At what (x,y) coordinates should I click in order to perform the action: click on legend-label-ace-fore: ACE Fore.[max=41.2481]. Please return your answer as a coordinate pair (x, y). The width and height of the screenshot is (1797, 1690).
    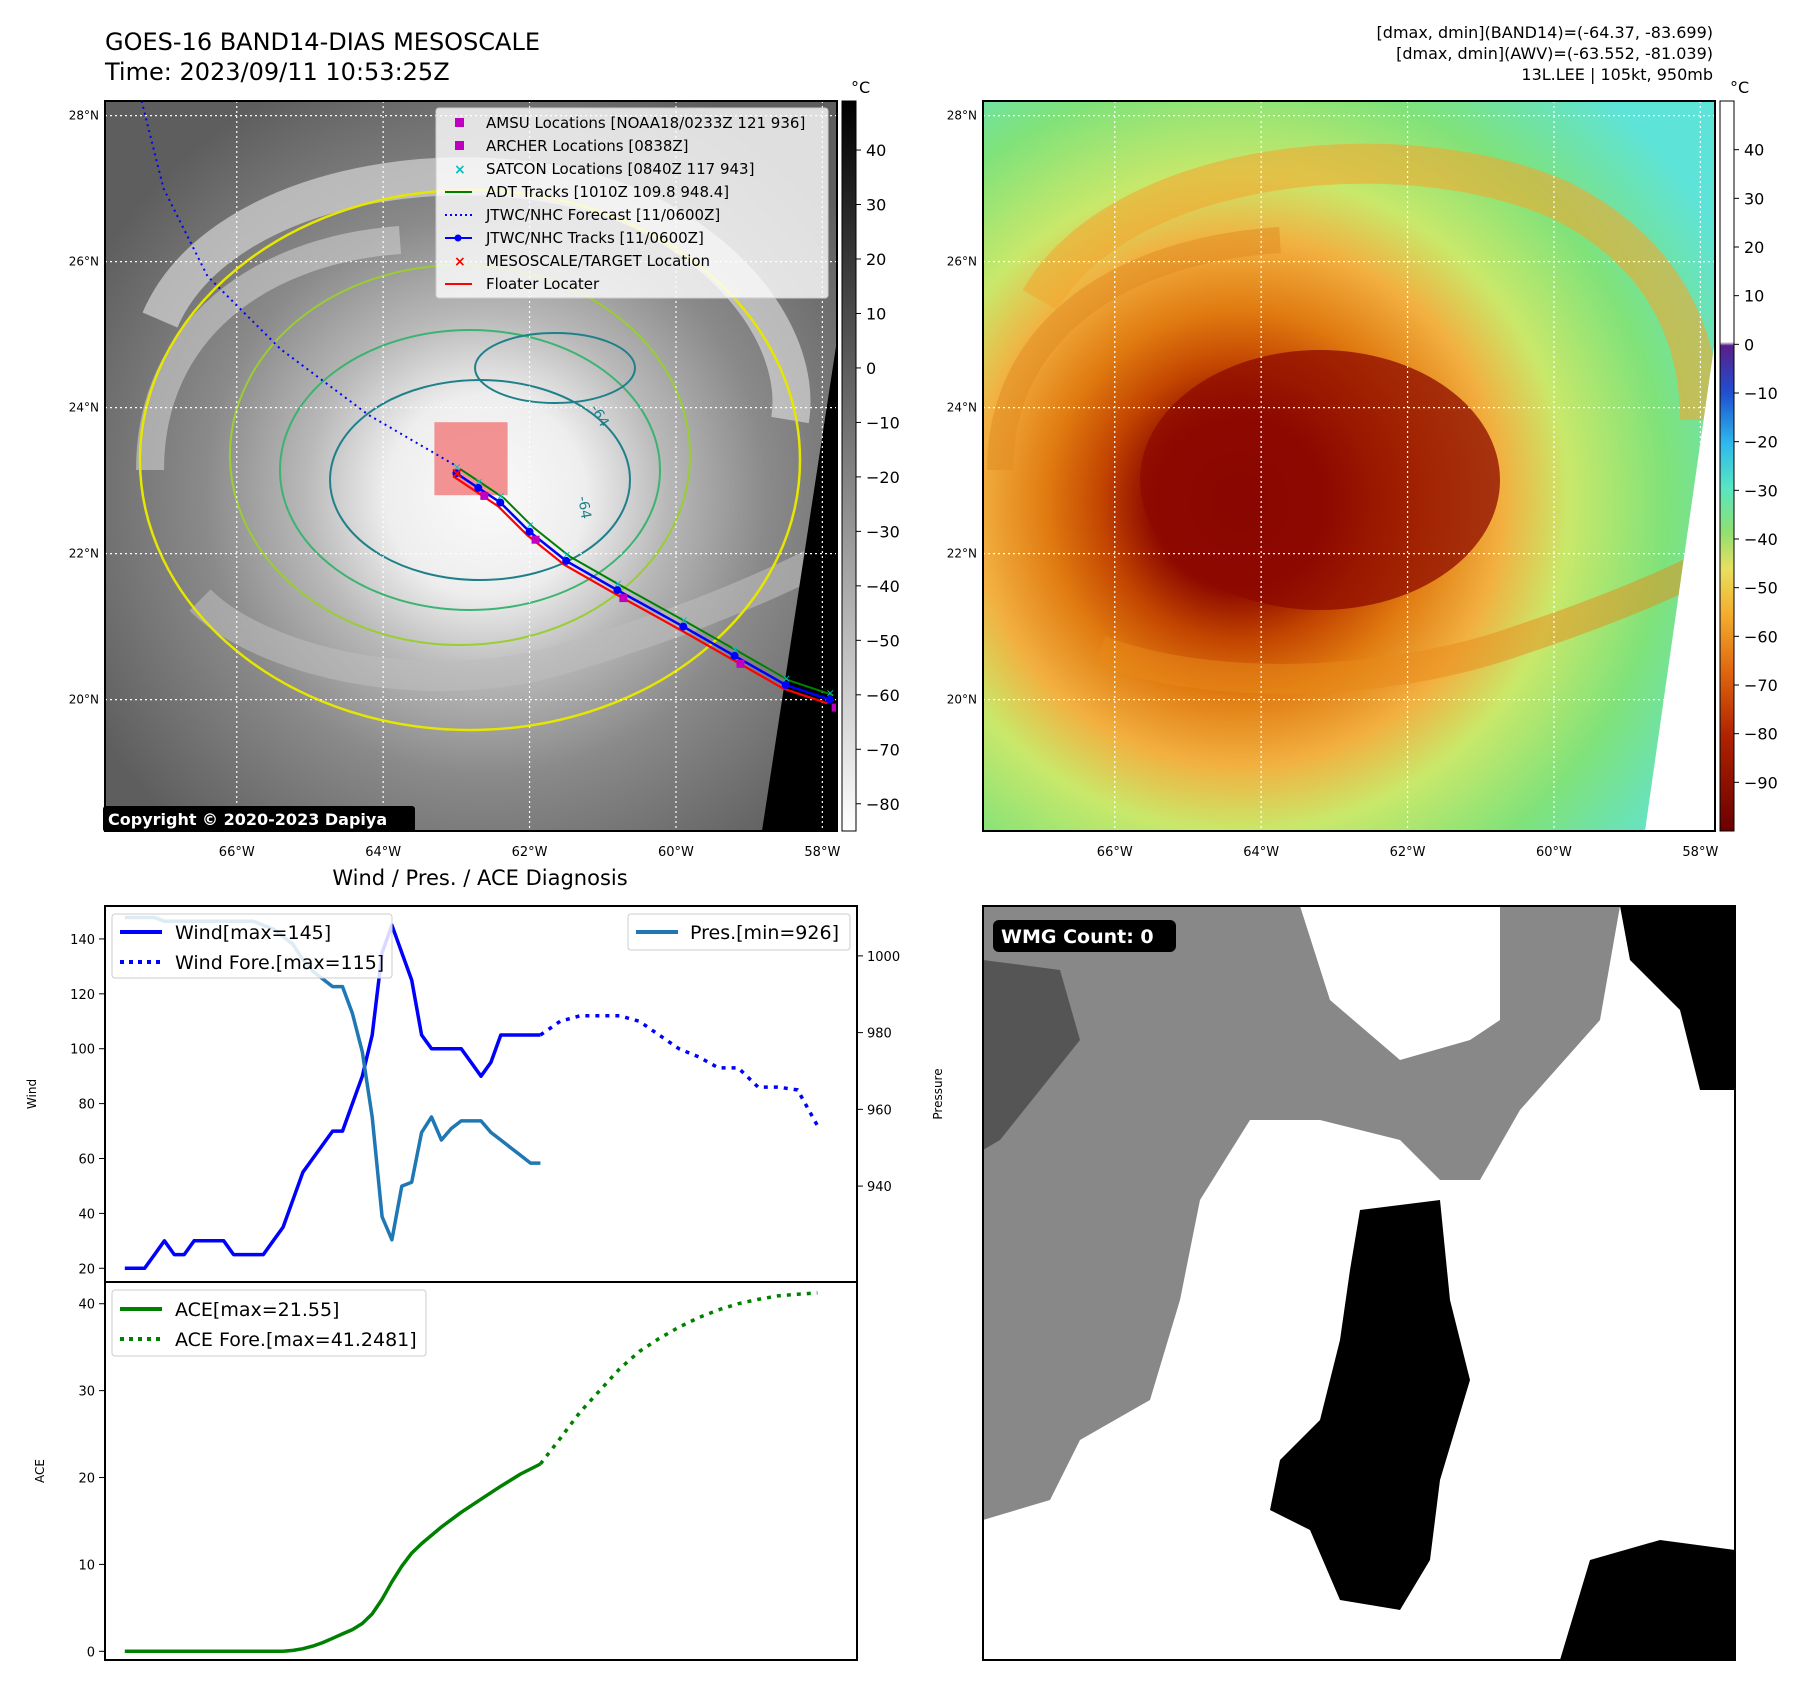
    Looking at the image, I should click on (296, 1340).